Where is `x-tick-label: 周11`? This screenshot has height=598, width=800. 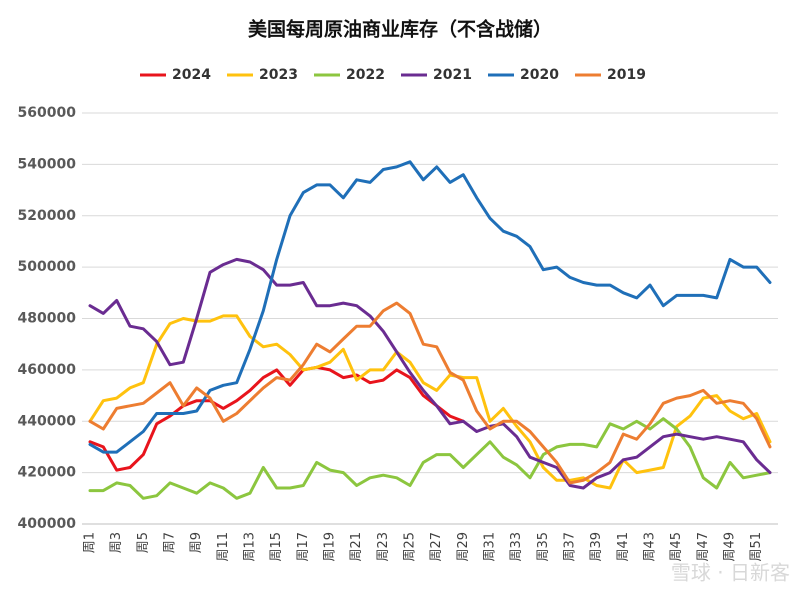
x-tick-label: 周11 is located at coordinates (223, 547).